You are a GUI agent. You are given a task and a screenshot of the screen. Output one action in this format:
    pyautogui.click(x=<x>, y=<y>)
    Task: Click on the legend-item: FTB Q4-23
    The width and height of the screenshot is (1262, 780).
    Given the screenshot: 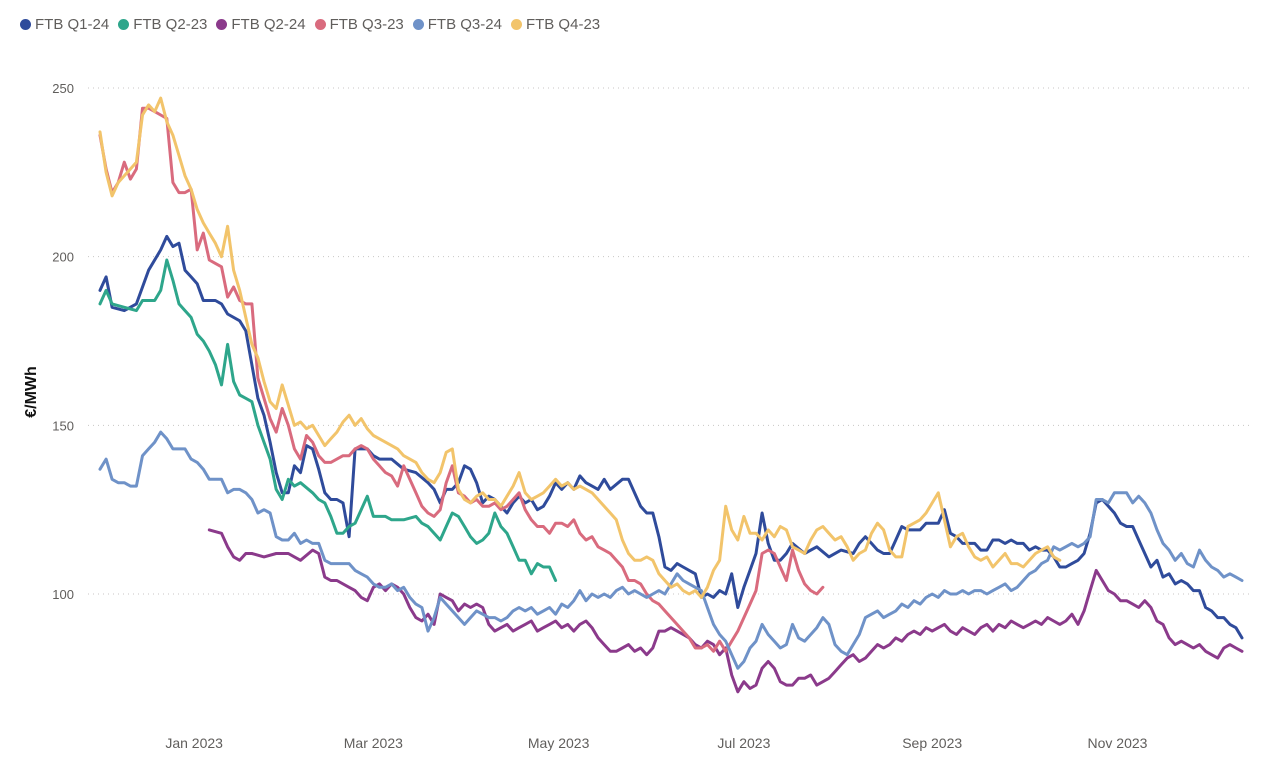 What is the action you would take?
    pyautogui.click(x=555, y=24)
    